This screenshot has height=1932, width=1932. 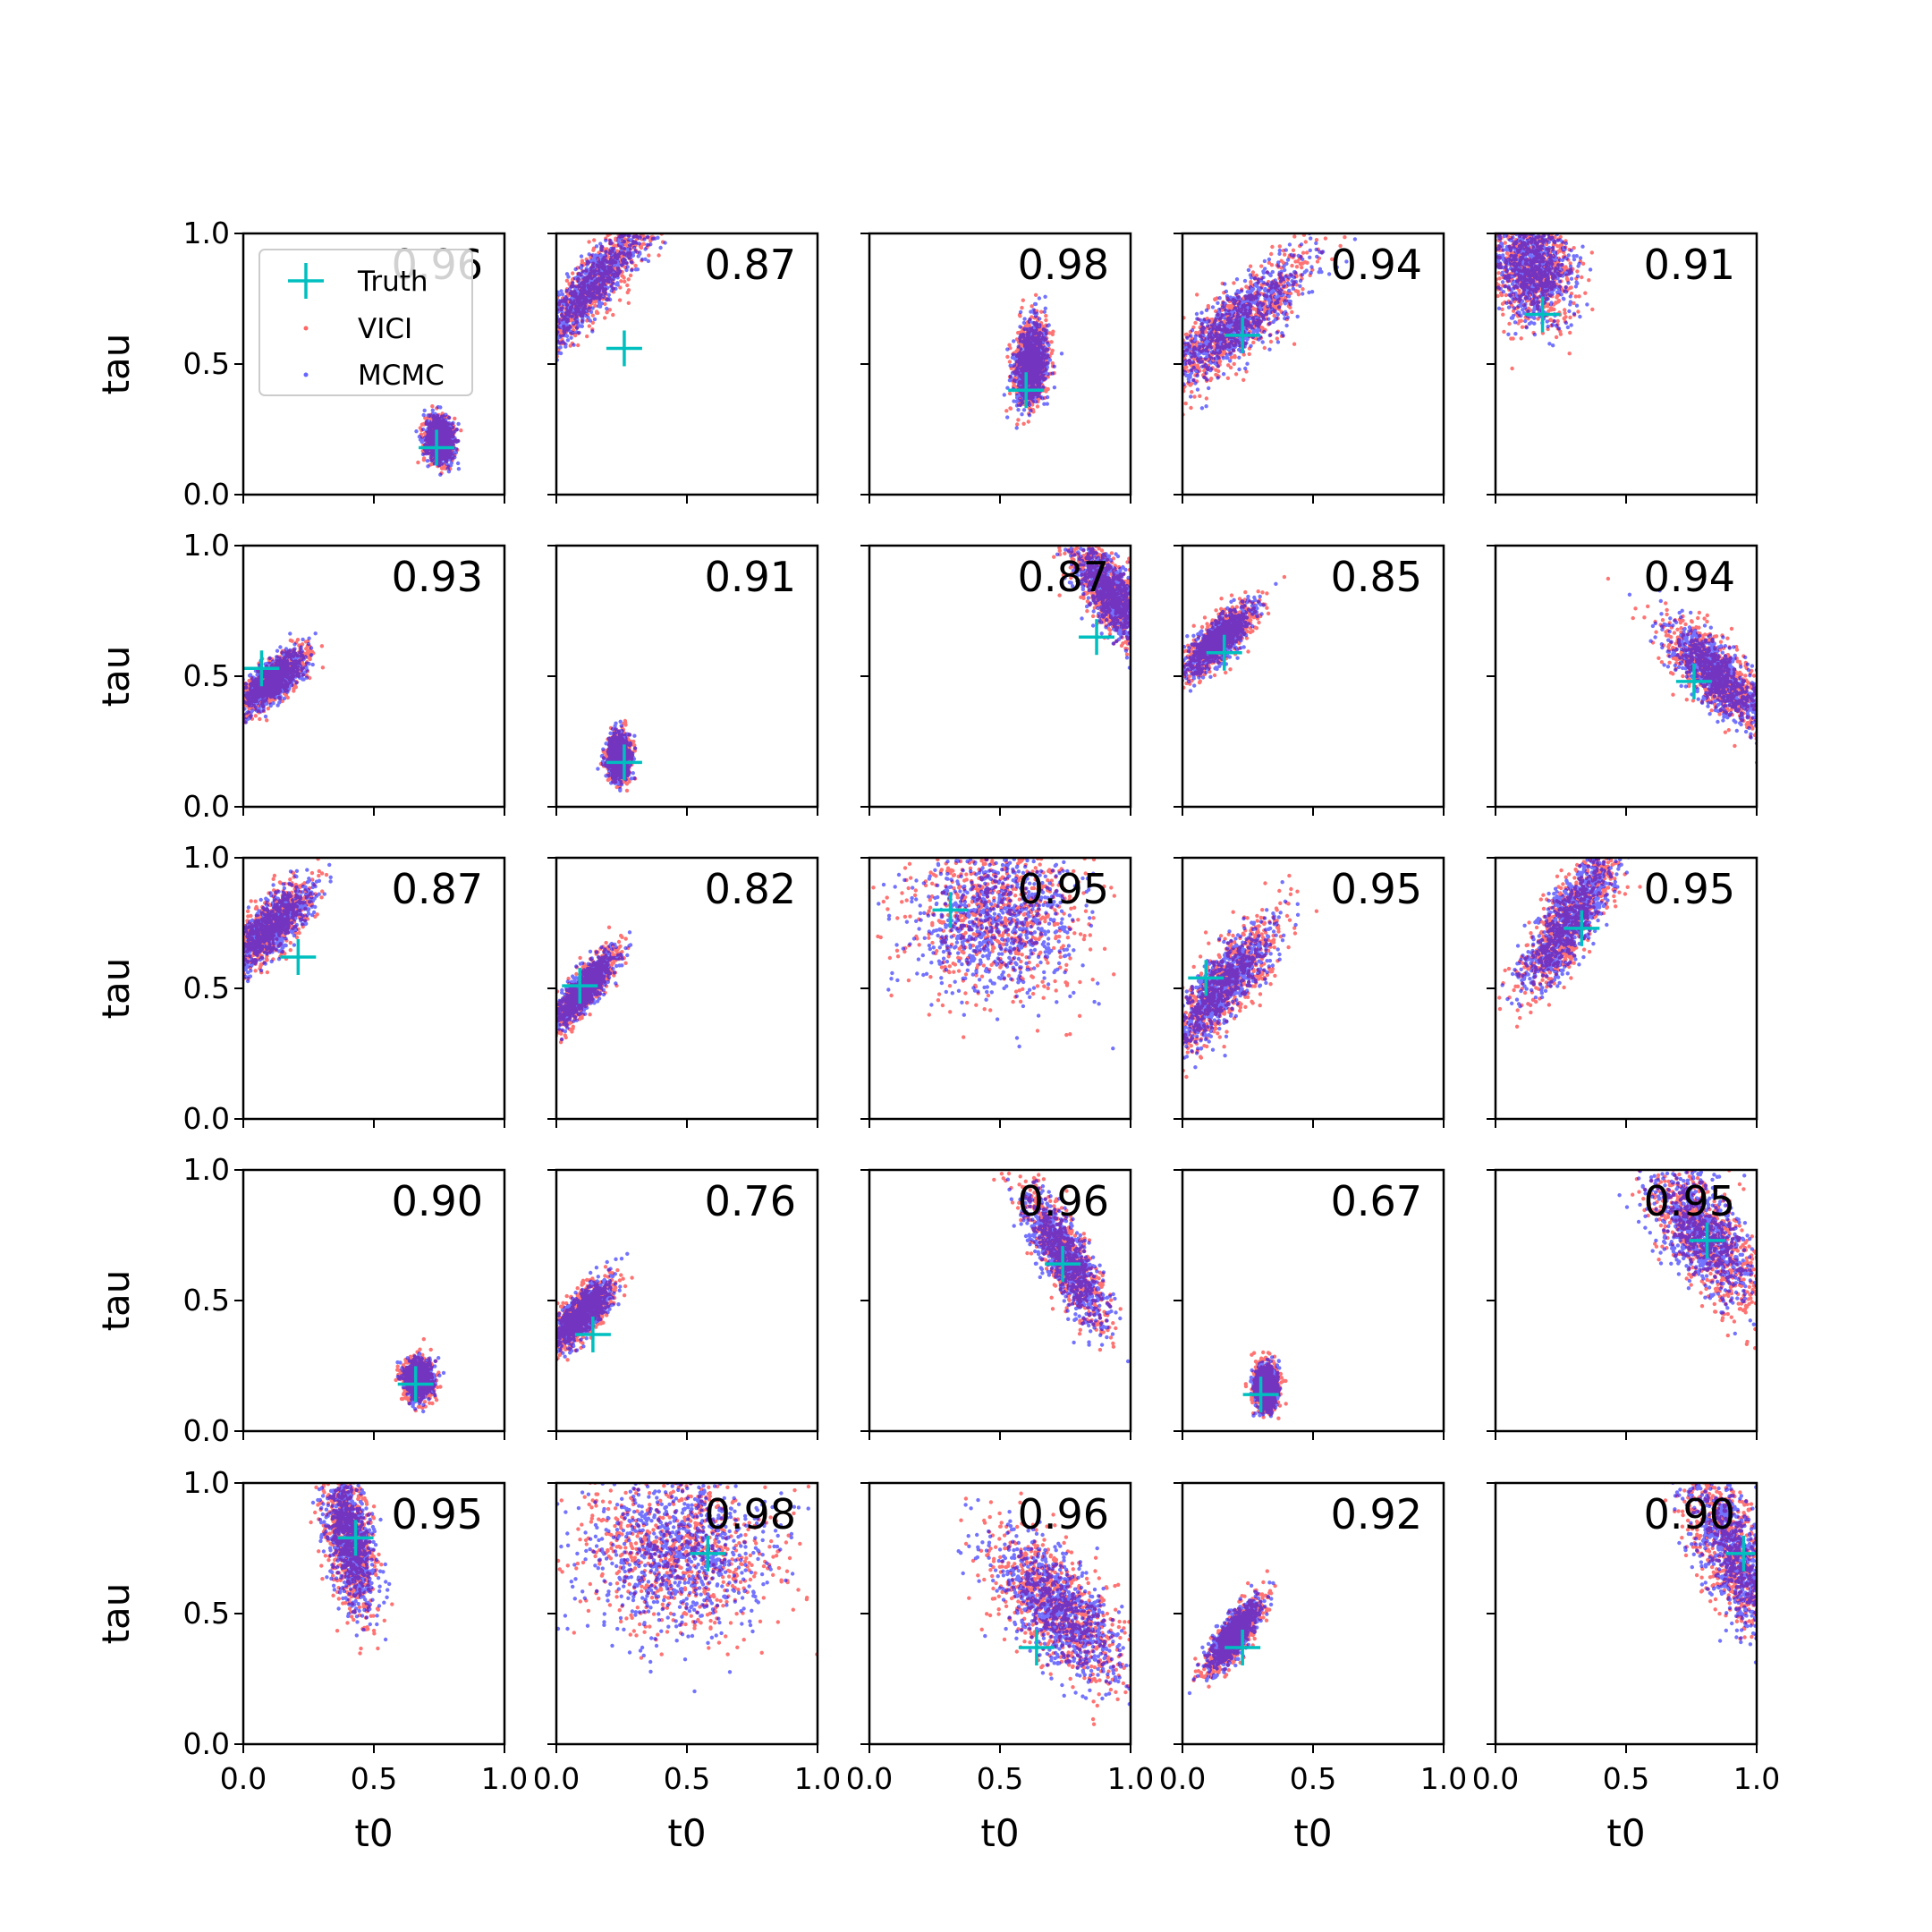 What do you see at coordinates (437, 577) in the screenshot?
I see `overlap-score: 0.93` at bounding box center [437, 577].